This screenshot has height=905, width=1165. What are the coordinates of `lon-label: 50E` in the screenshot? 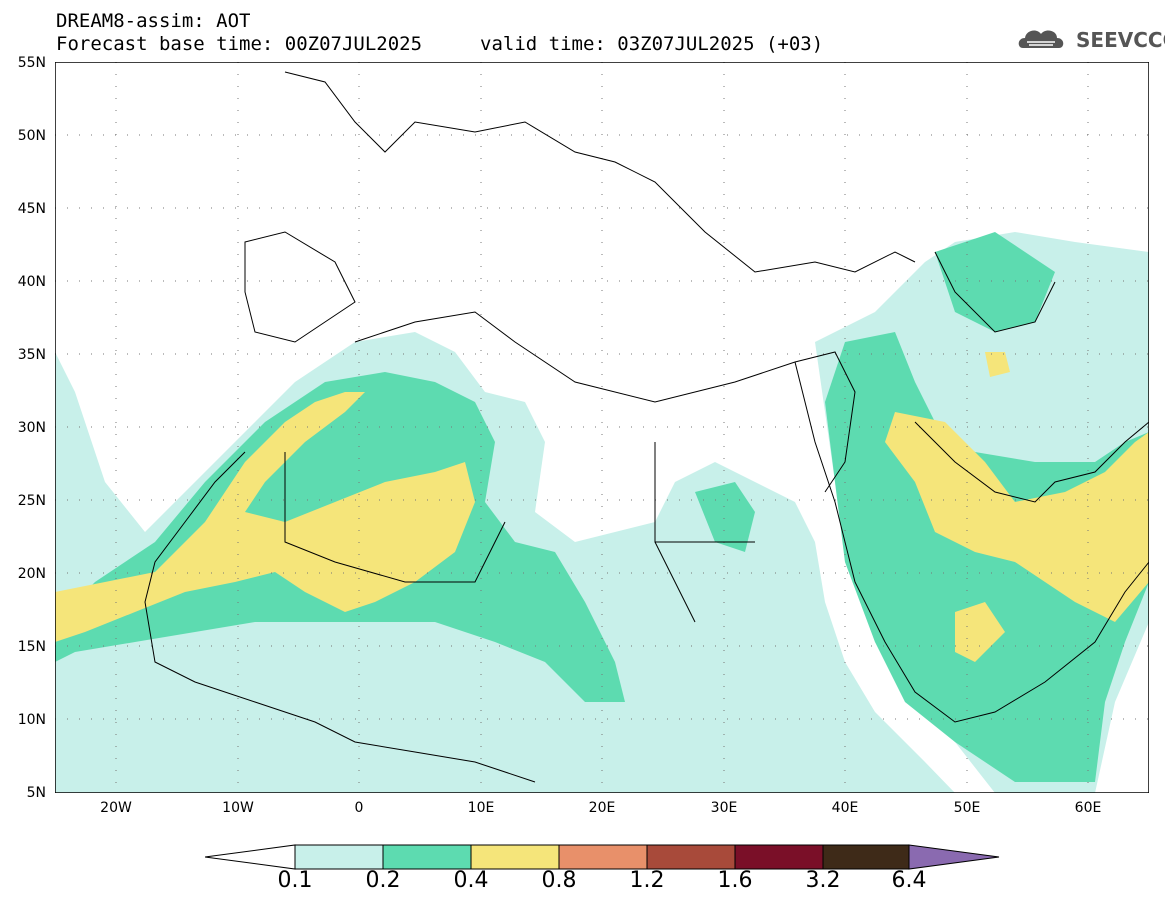 It's located at (967, 808).